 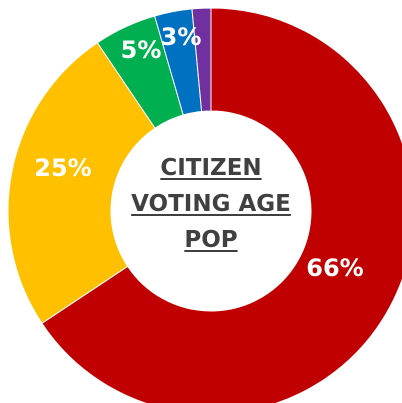 I want to click on chart-title-line-2: VOTING AGE, so click(x=211, y=204).